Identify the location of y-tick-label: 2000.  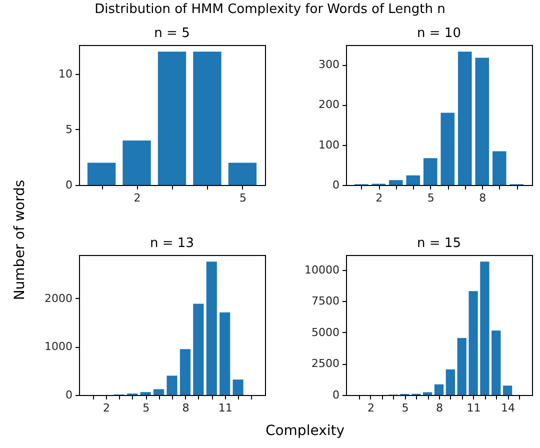
(58, 298).